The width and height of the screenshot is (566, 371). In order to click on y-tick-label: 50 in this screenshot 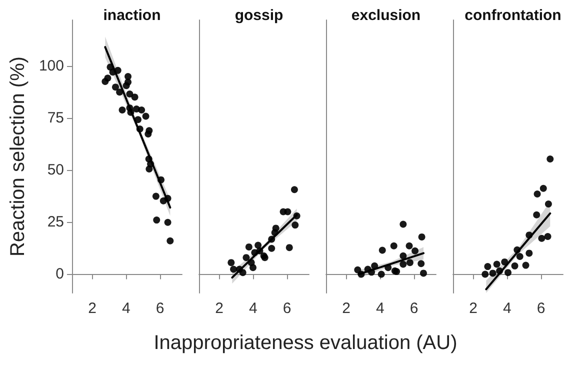, I will do `click(55, 170)`.